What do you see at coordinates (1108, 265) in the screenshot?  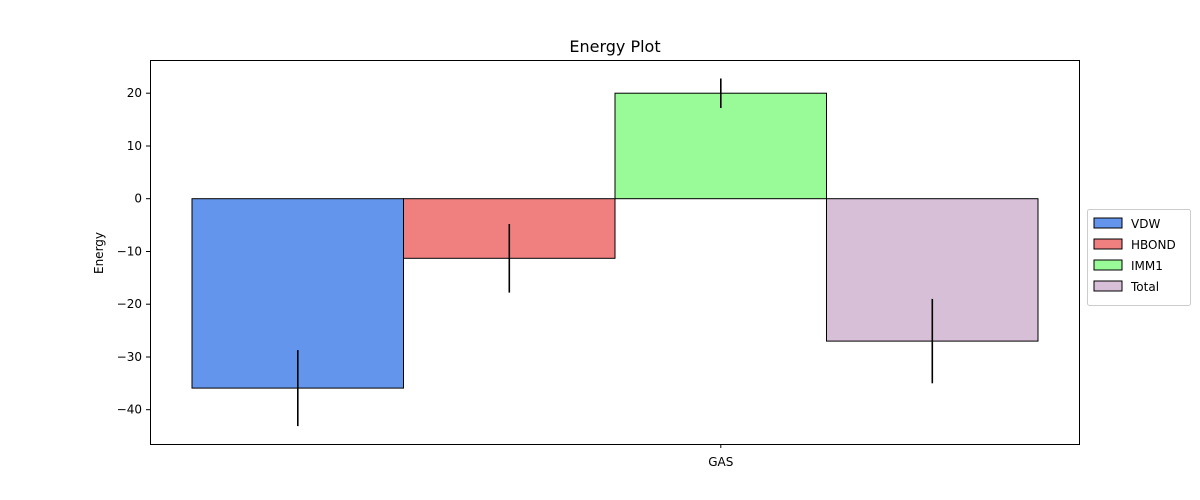 I see `legend-swatch-imm1` at bounding box center [1108, 265].